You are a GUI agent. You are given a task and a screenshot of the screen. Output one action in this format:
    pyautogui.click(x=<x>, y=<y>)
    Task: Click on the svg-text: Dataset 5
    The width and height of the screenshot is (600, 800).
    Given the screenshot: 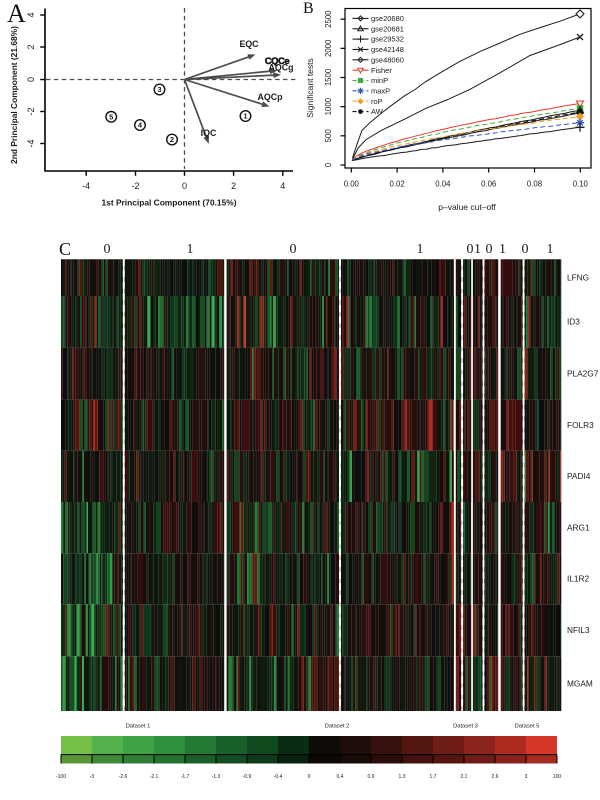 What is the action you would take?
    pyautogui.click(x=527, y=727)
    